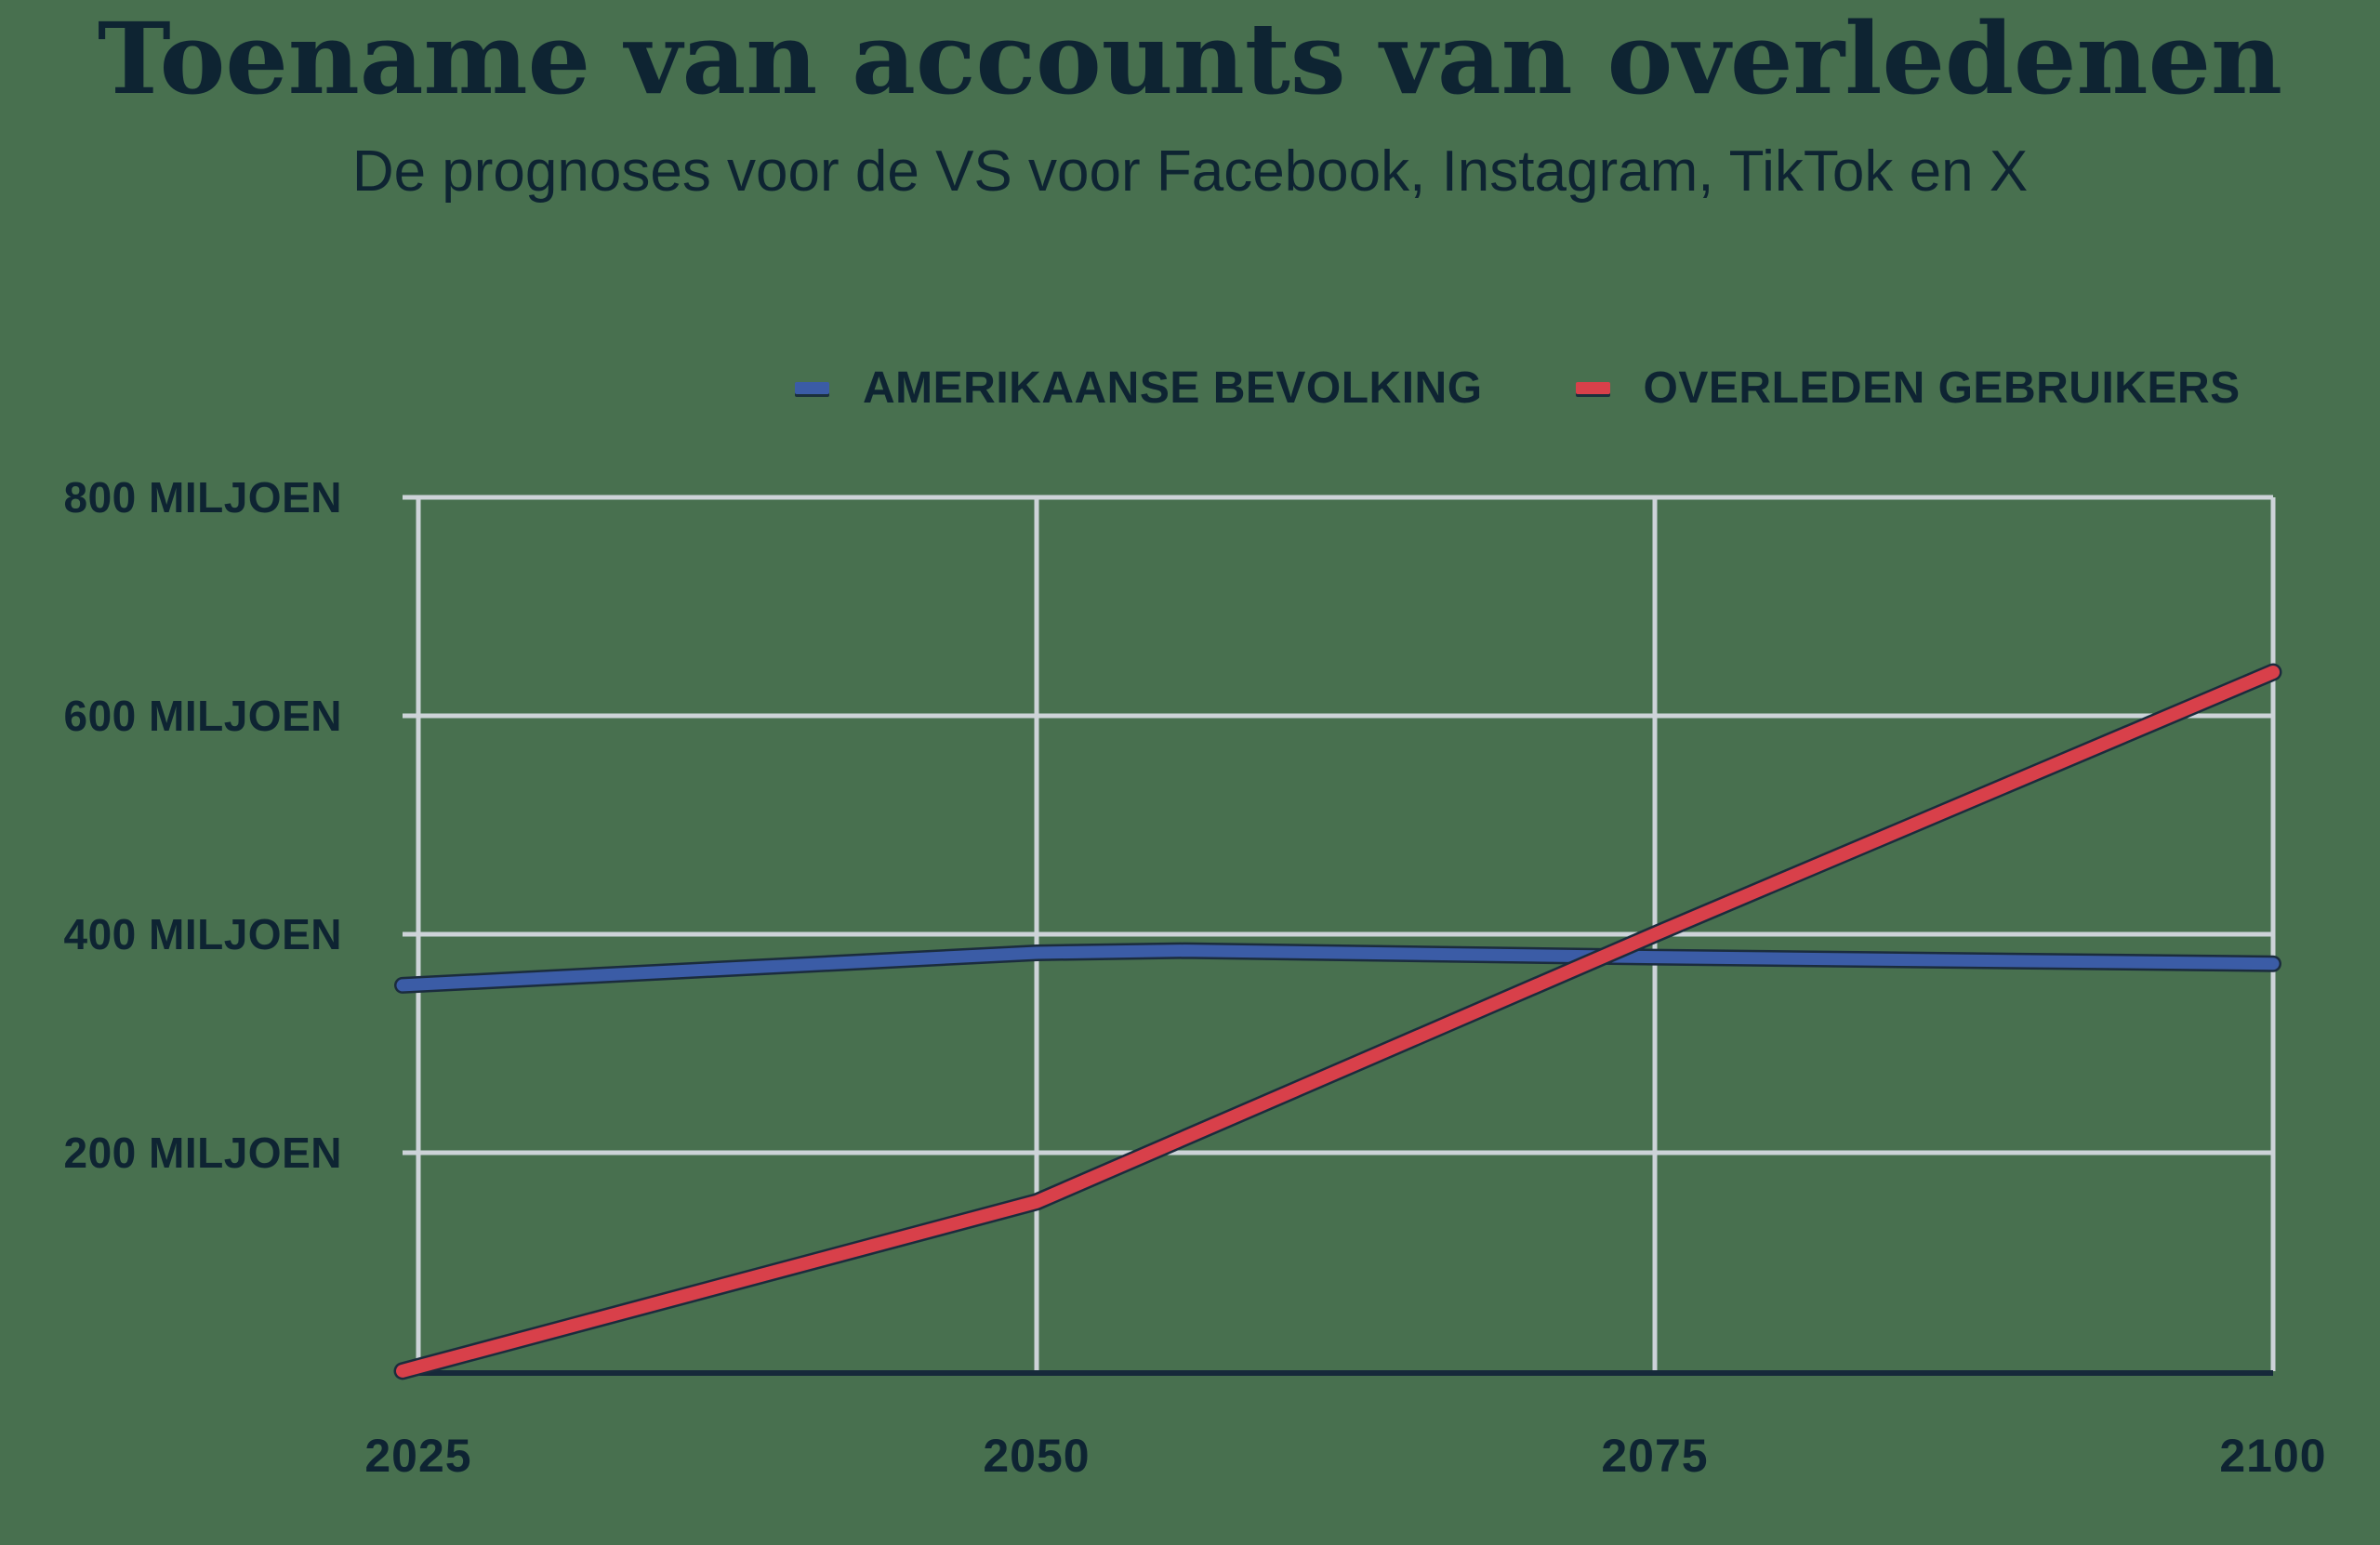 This screenshot has height=1545, width=2380. What do you see at coordinates (1942, 388) in the screenshot?
I see `legend-label-overleden: OVERLEDEN GEBRUIKERS` at bounding box center [1942, 388].